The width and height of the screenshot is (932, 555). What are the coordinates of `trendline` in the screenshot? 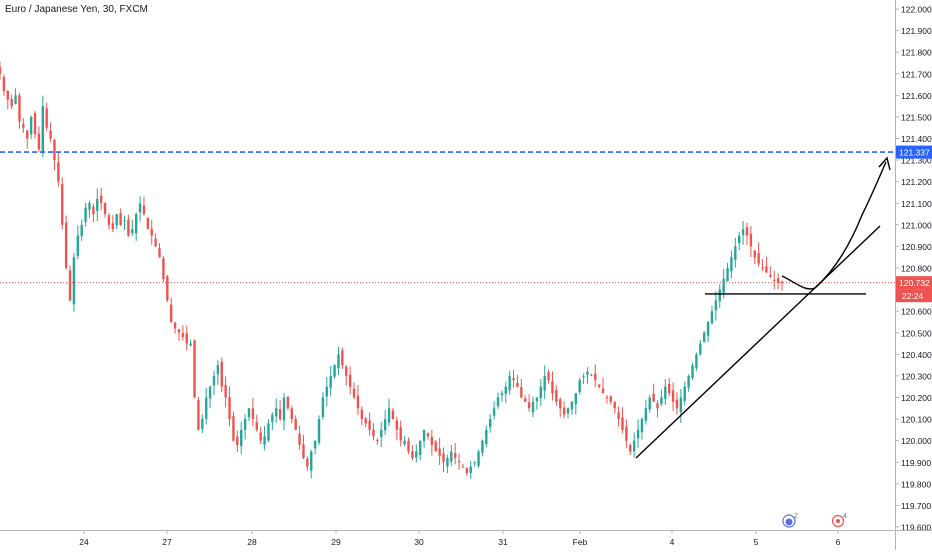 It's located at (758, 342).